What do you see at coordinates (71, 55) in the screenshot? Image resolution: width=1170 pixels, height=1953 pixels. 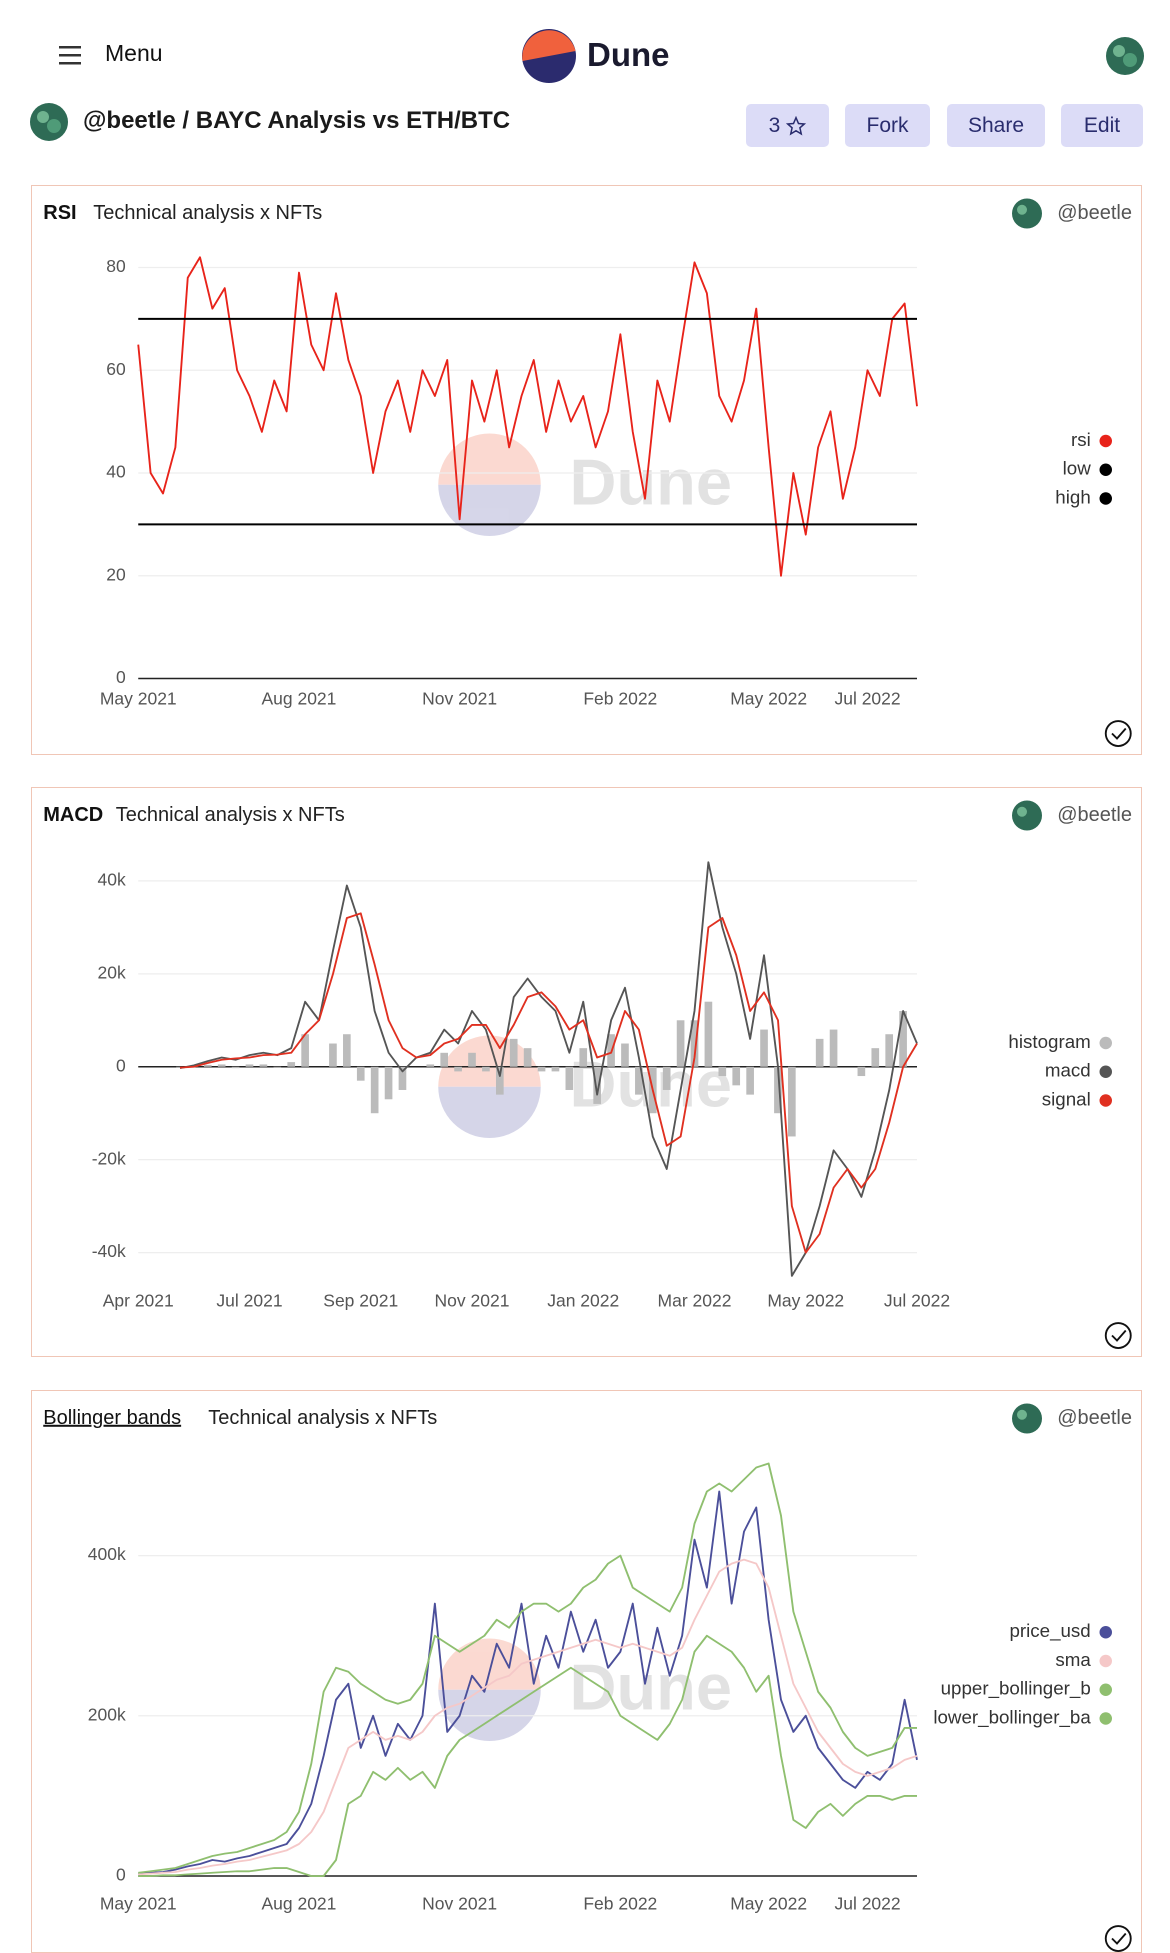 I see `menu-icon` at bounding box center [71, 55].